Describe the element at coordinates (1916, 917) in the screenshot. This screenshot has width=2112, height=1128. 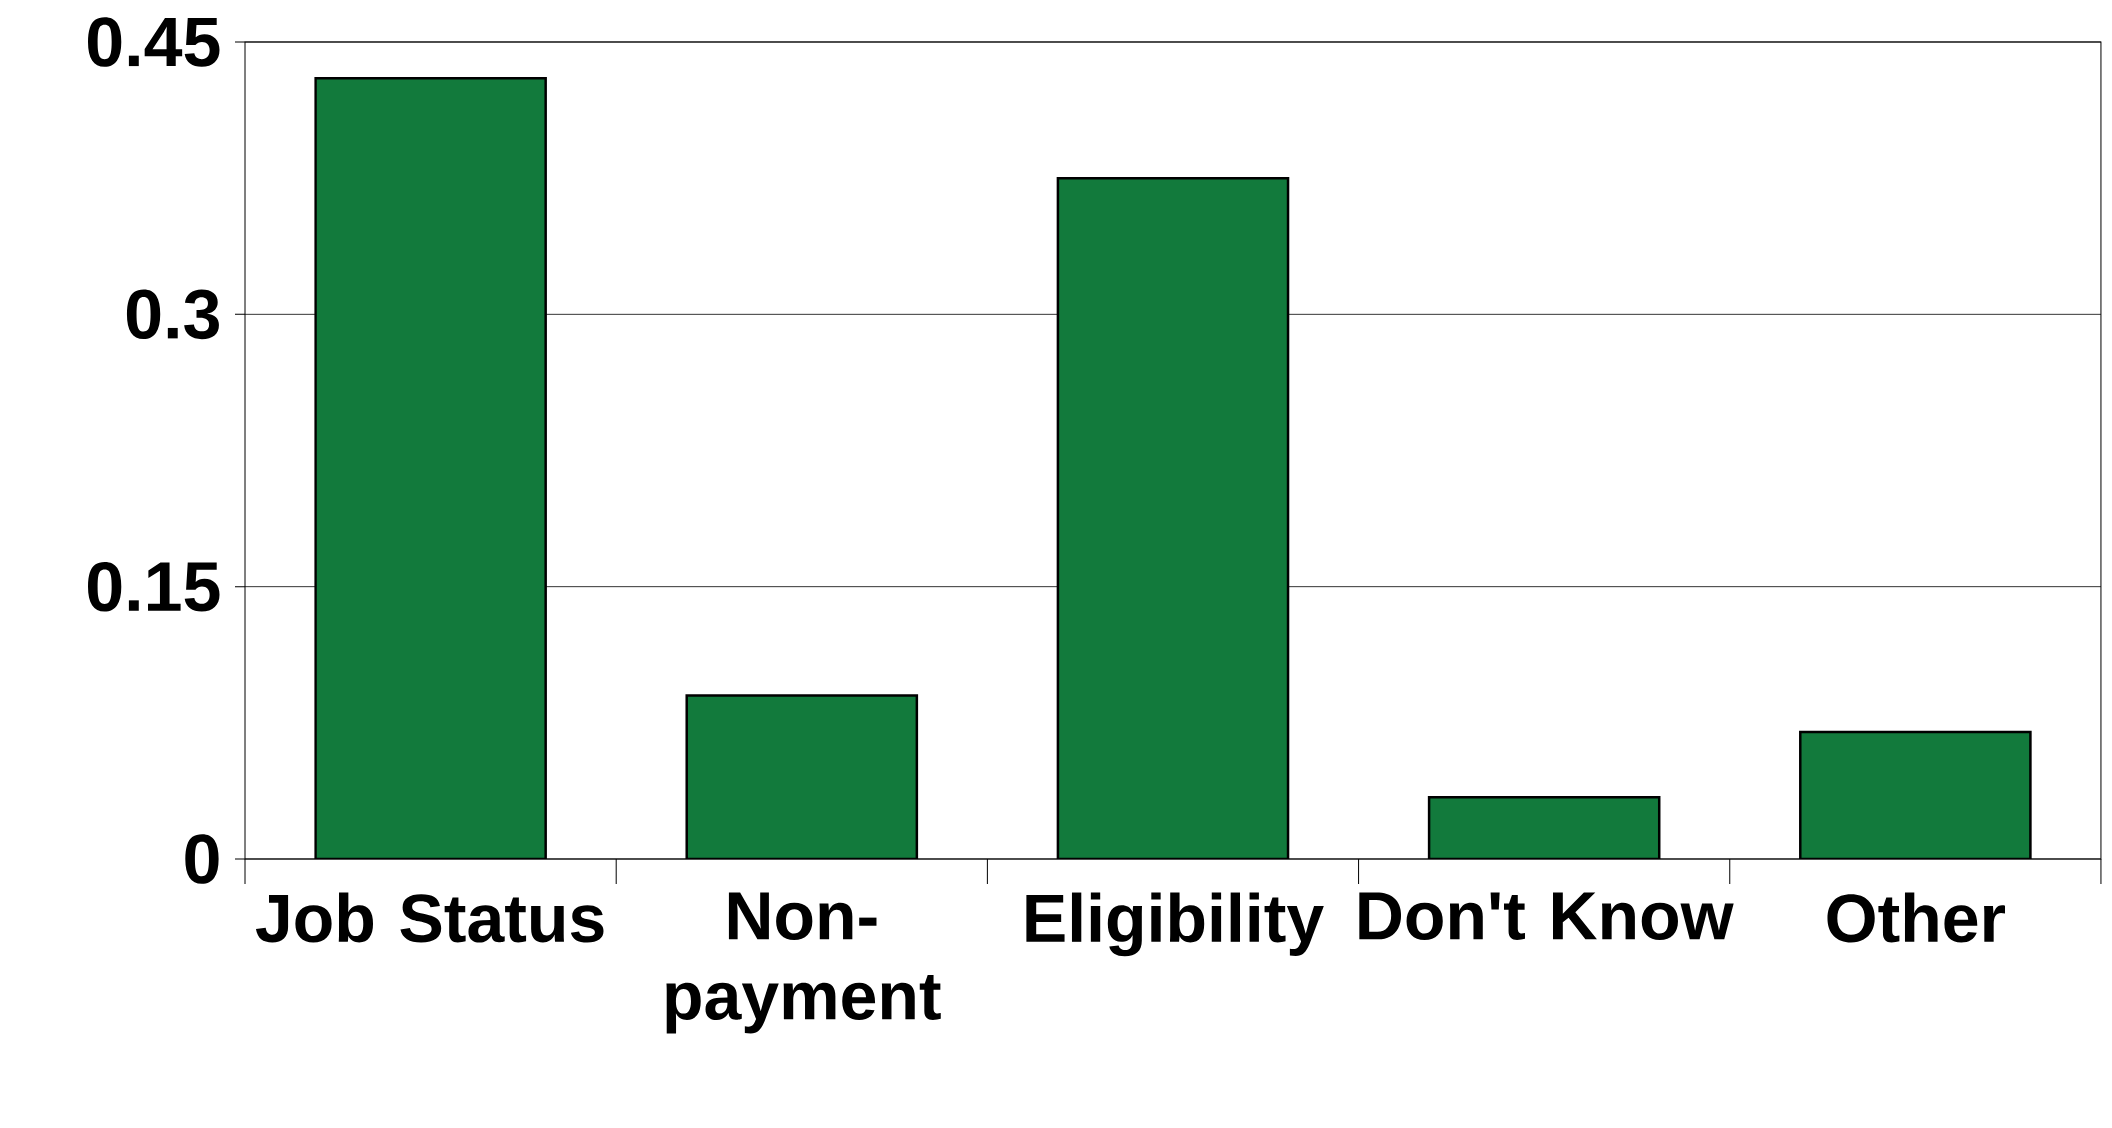
I see `x-tick-label: Other` at that location.